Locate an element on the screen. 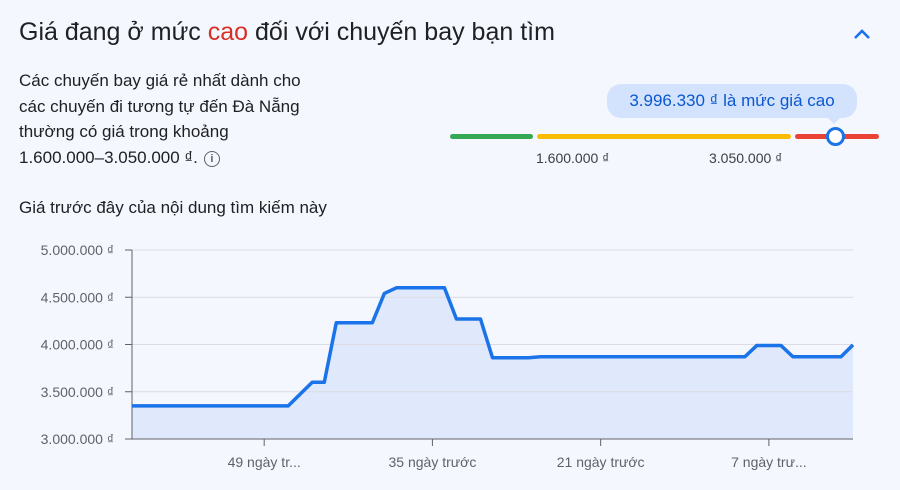 The height and width of the screenshot is (490, 900). title-text: Giá đang ở mức is located at coordinates (113, 32).